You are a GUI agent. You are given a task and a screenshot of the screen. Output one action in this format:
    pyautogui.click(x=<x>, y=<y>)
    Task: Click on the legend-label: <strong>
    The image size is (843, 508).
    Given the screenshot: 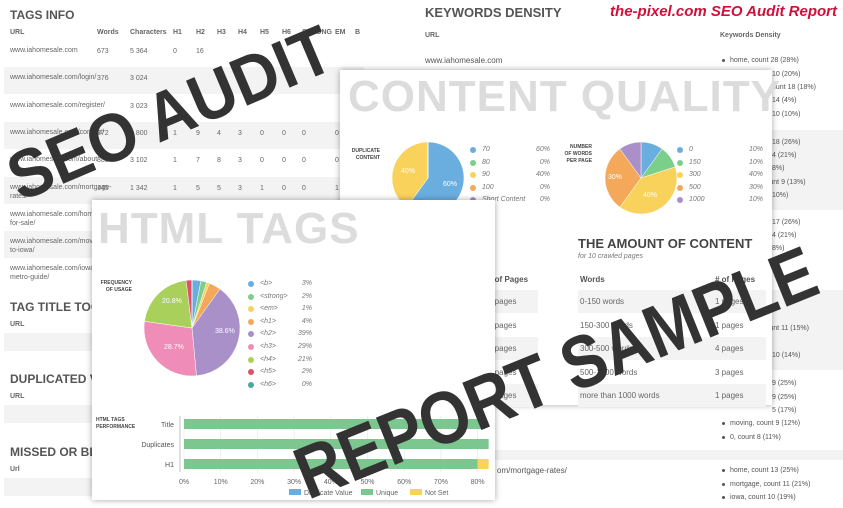 What is the action you would take?
    pyautogui.click(x=274, y=296)
    